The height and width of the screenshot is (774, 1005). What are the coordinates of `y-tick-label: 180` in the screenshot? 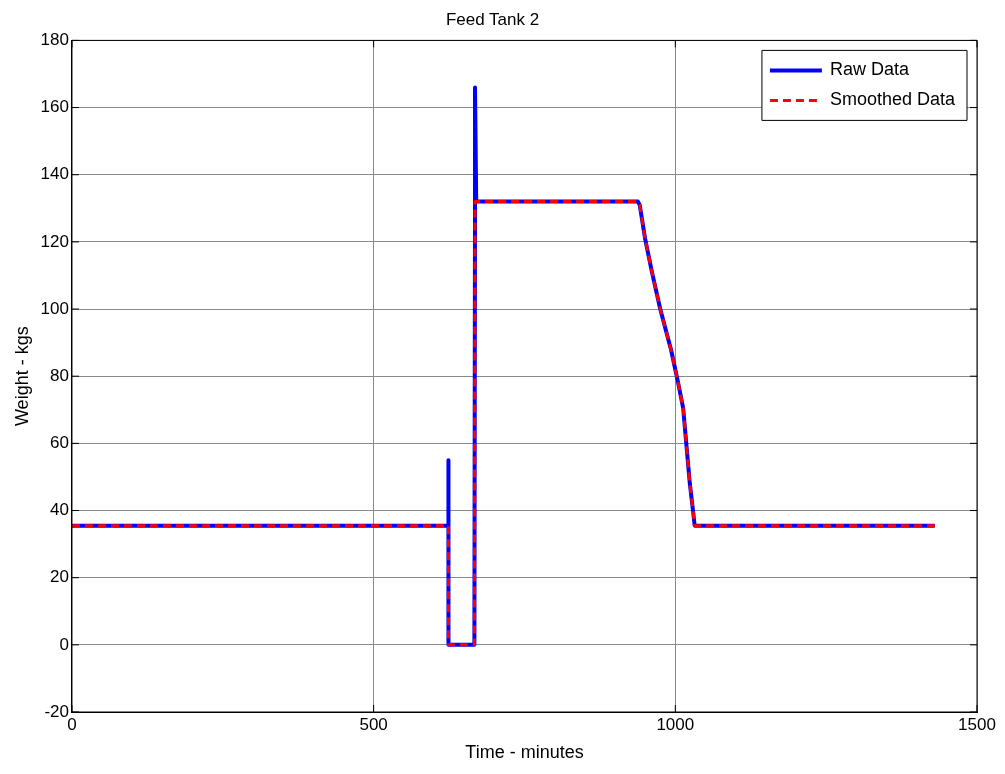 It's located at (54, 40).